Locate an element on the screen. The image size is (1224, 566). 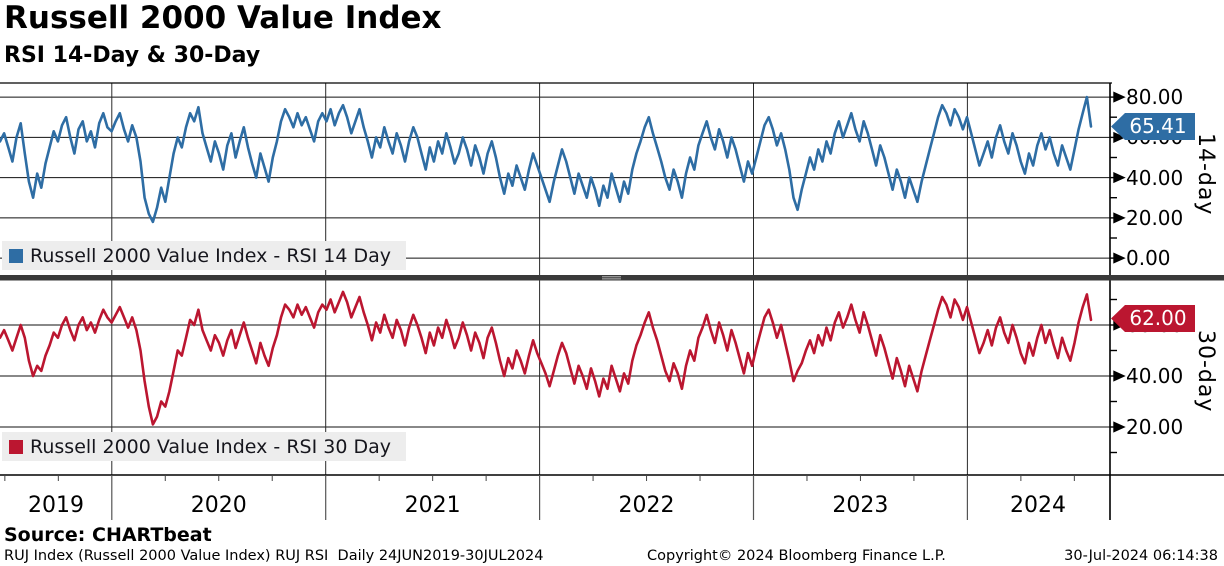
legend-swatch-30day is located at coordinates (16, 446).